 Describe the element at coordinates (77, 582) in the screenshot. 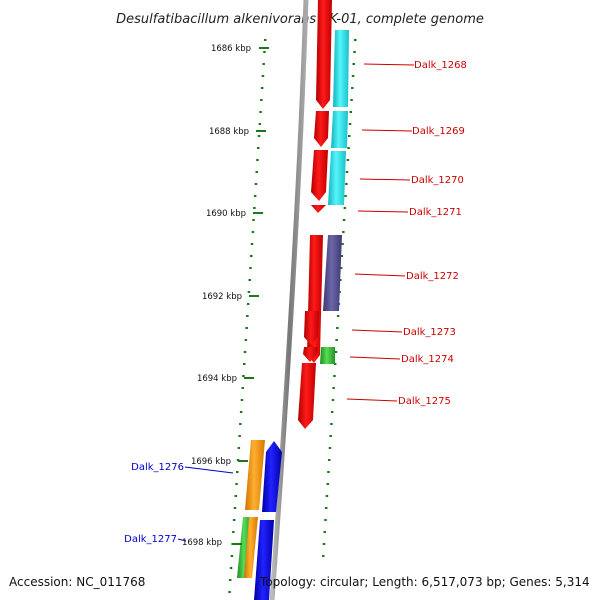

I see `accession-text: Accession: NC_011768` at that location.